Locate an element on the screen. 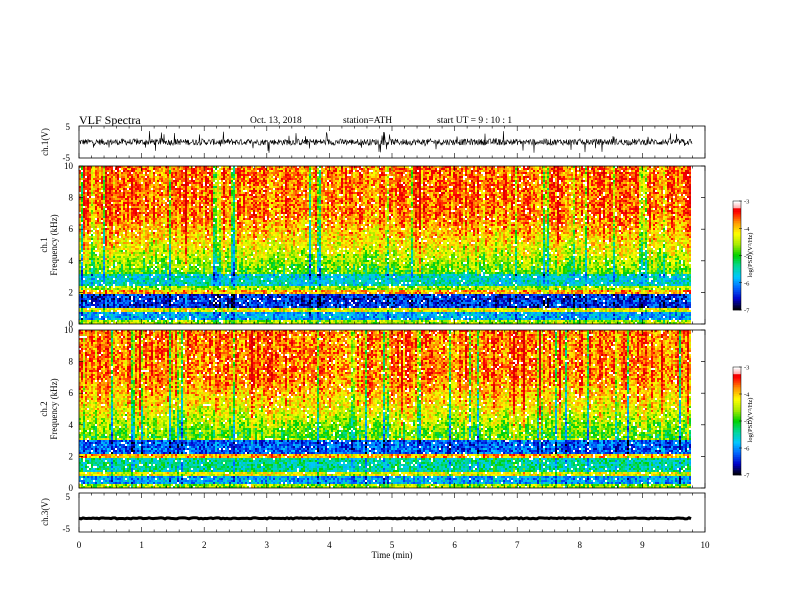  colorbar-tick-label: -7 is located at coordinates (747, 311).